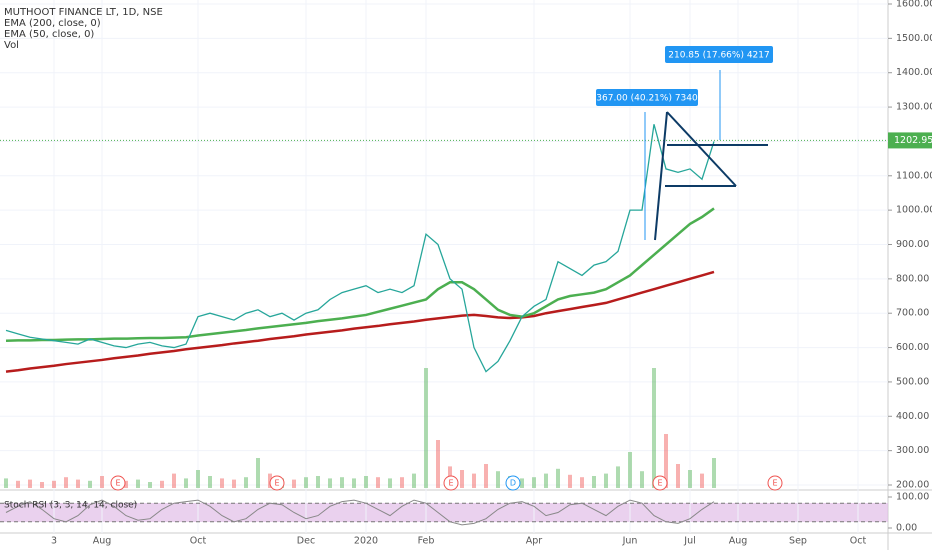  Describe the element at coordinates (912, 244) in the screenshot. I see `y-tick-label: 900.00` at that location.